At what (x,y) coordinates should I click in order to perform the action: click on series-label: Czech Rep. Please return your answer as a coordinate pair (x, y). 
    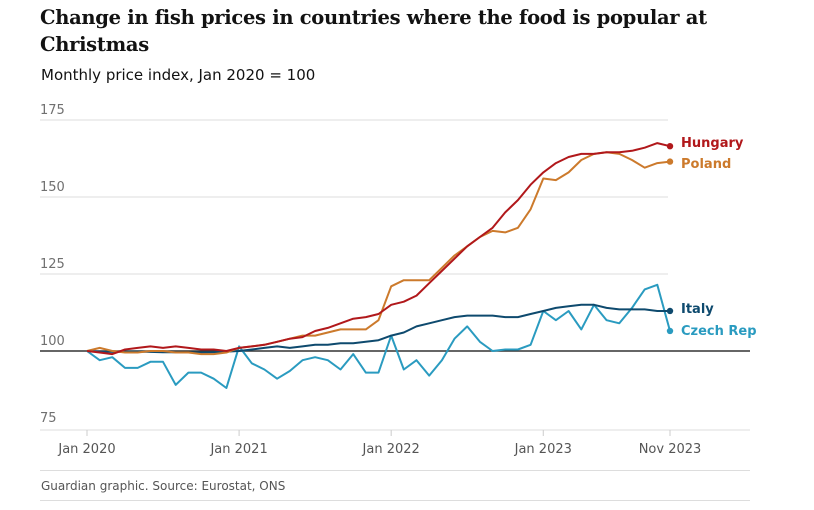
    Looking at the image, I should click on (719, 331).